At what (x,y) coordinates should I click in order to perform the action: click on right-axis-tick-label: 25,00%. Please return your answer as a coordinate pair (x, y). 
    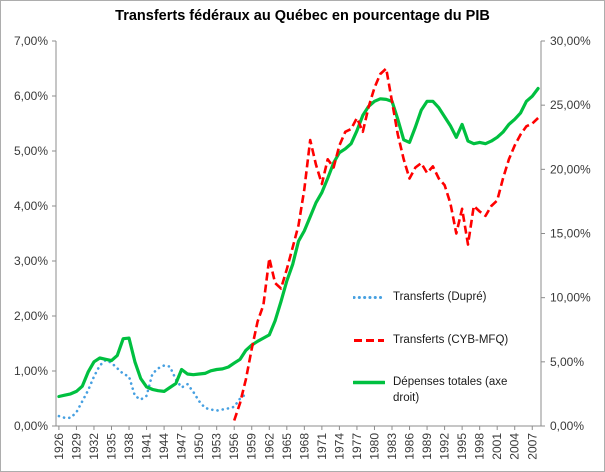
    Looking at the image, I should click on (570, 105).